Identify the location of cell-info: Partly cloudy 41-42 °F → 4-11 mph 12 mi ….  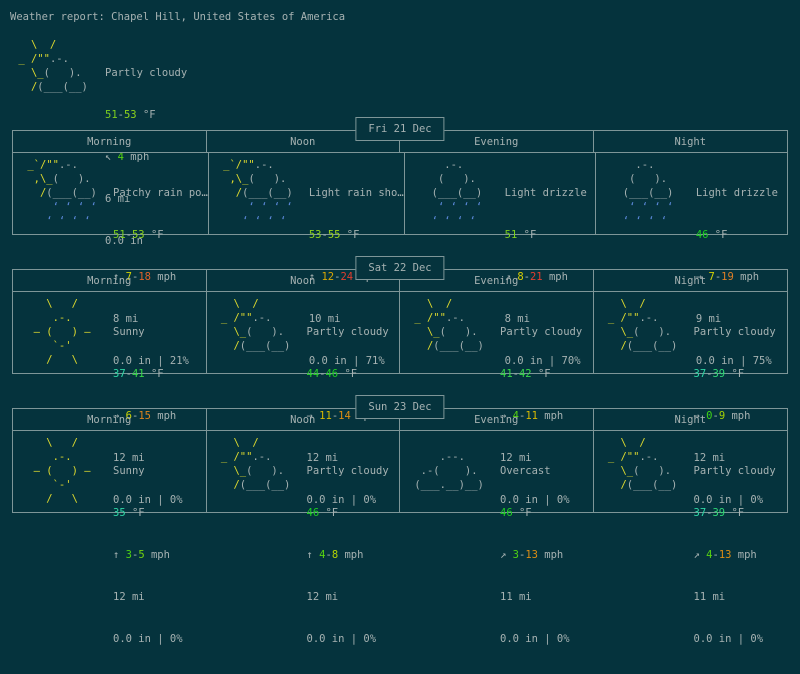
(541, 401).